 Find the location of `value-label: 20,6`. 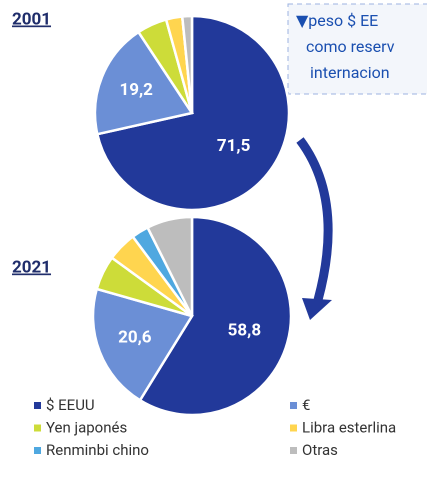

value-label: 20,6 is located at coordinates (135, 338).